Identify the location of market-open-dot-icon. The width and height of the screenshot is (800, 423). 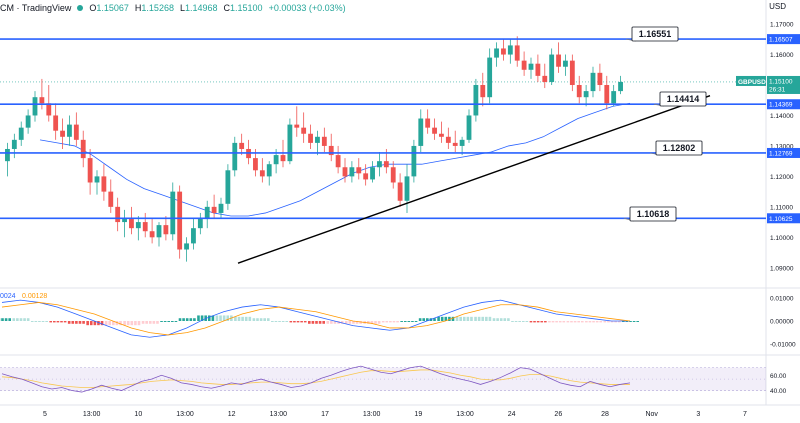
(80, 8).